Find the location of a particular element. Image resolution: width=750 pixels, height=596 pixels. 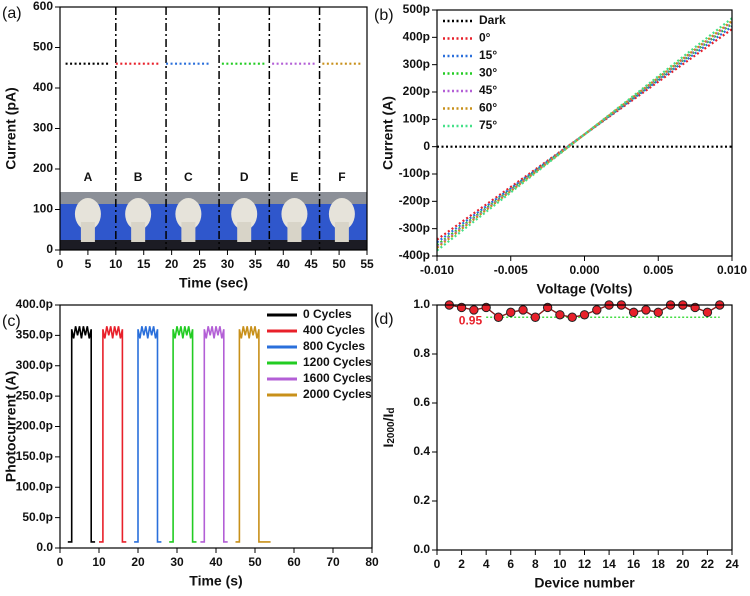

x-tick-label: -0.010 is located at coordinates (437, 270).